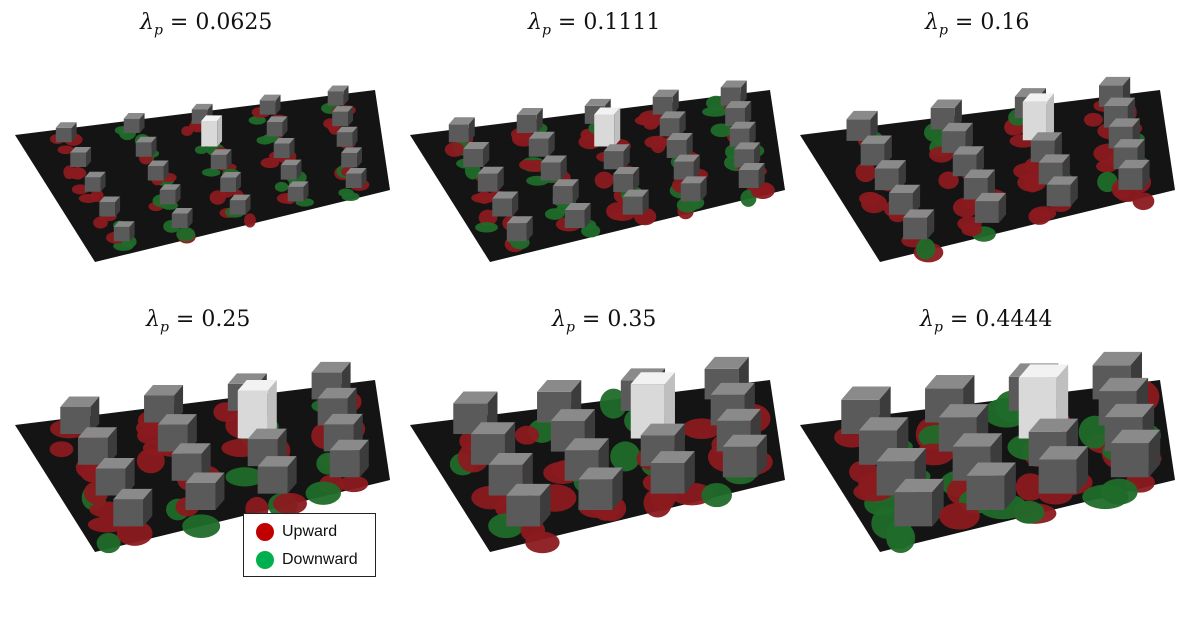 The width and height of the screenshot is (1182, 626). Describe the element at coordinates (597, 455) in the screenshot. I see `scene-5-render` at that location.